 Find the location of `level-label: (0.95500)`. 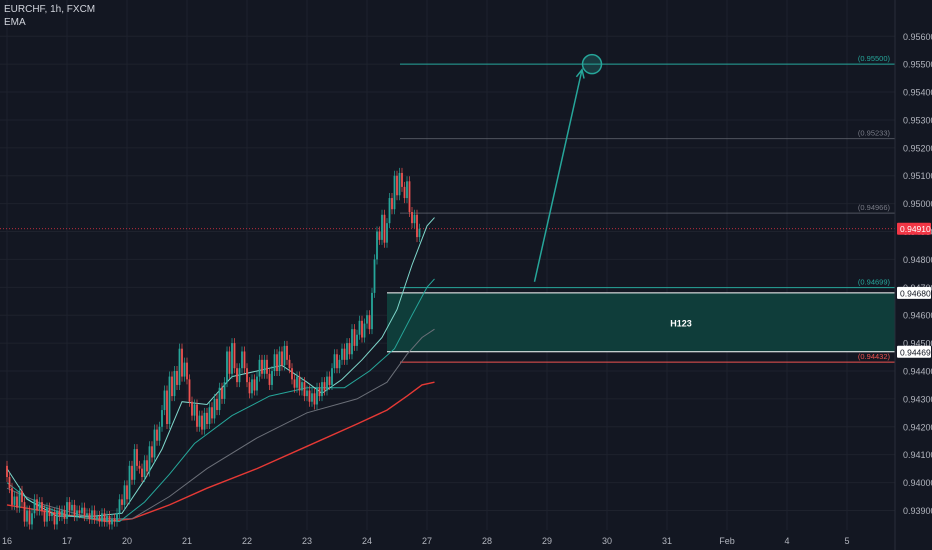

level-label: (0.95500) is located at coordinates (874, 58).